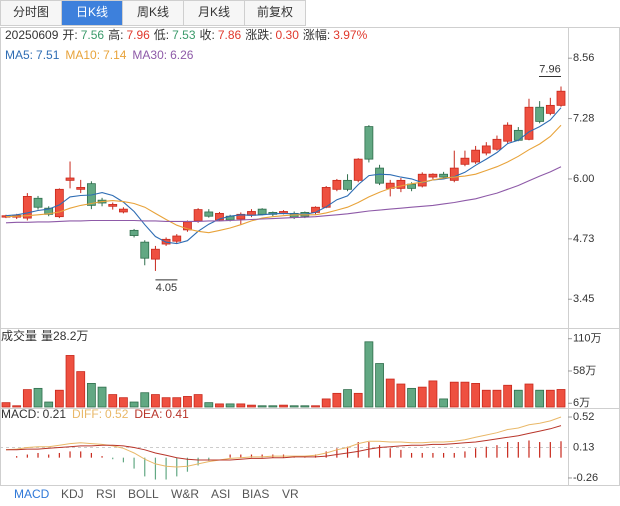 The height and width of the screenshot is (506, 620). Describe the element at coordinates (93, 35) in the screenshot. I see `info-value: 7.56` at that location.